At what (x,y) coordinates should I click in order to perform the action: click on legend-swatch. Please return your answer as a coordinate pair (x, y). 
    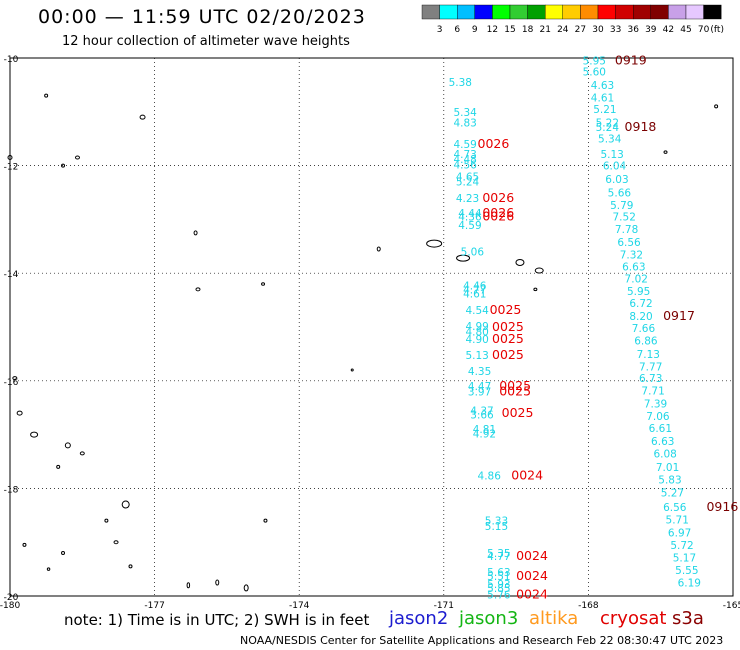
    Looking at the image, I should click on (712, 12).